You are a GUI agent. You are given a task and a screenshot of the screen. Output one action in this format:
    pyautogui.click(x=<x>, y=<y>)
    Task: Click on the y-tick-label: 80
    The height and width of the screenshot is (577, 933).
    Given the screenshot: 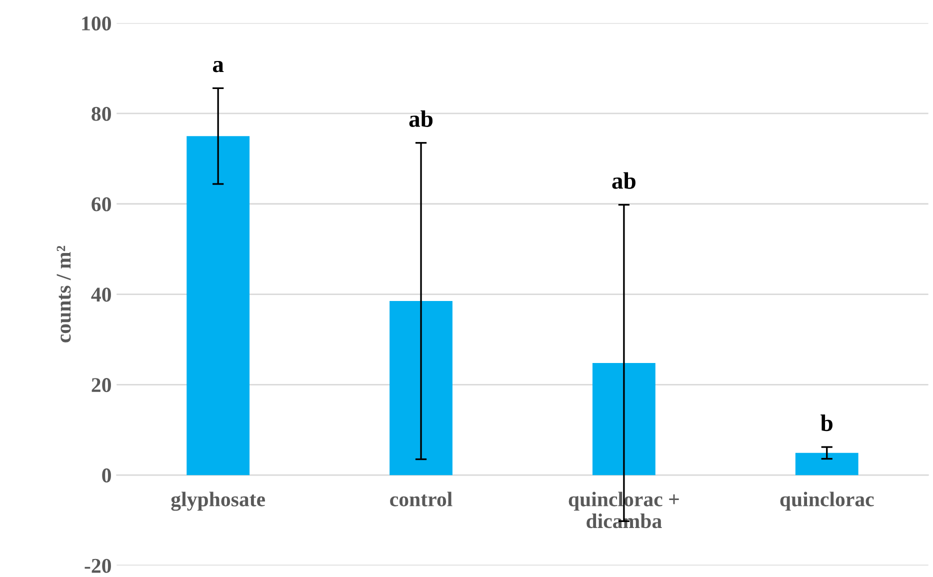 What is the action you would take?
    pyautogui.click(x=101, y=113)
    